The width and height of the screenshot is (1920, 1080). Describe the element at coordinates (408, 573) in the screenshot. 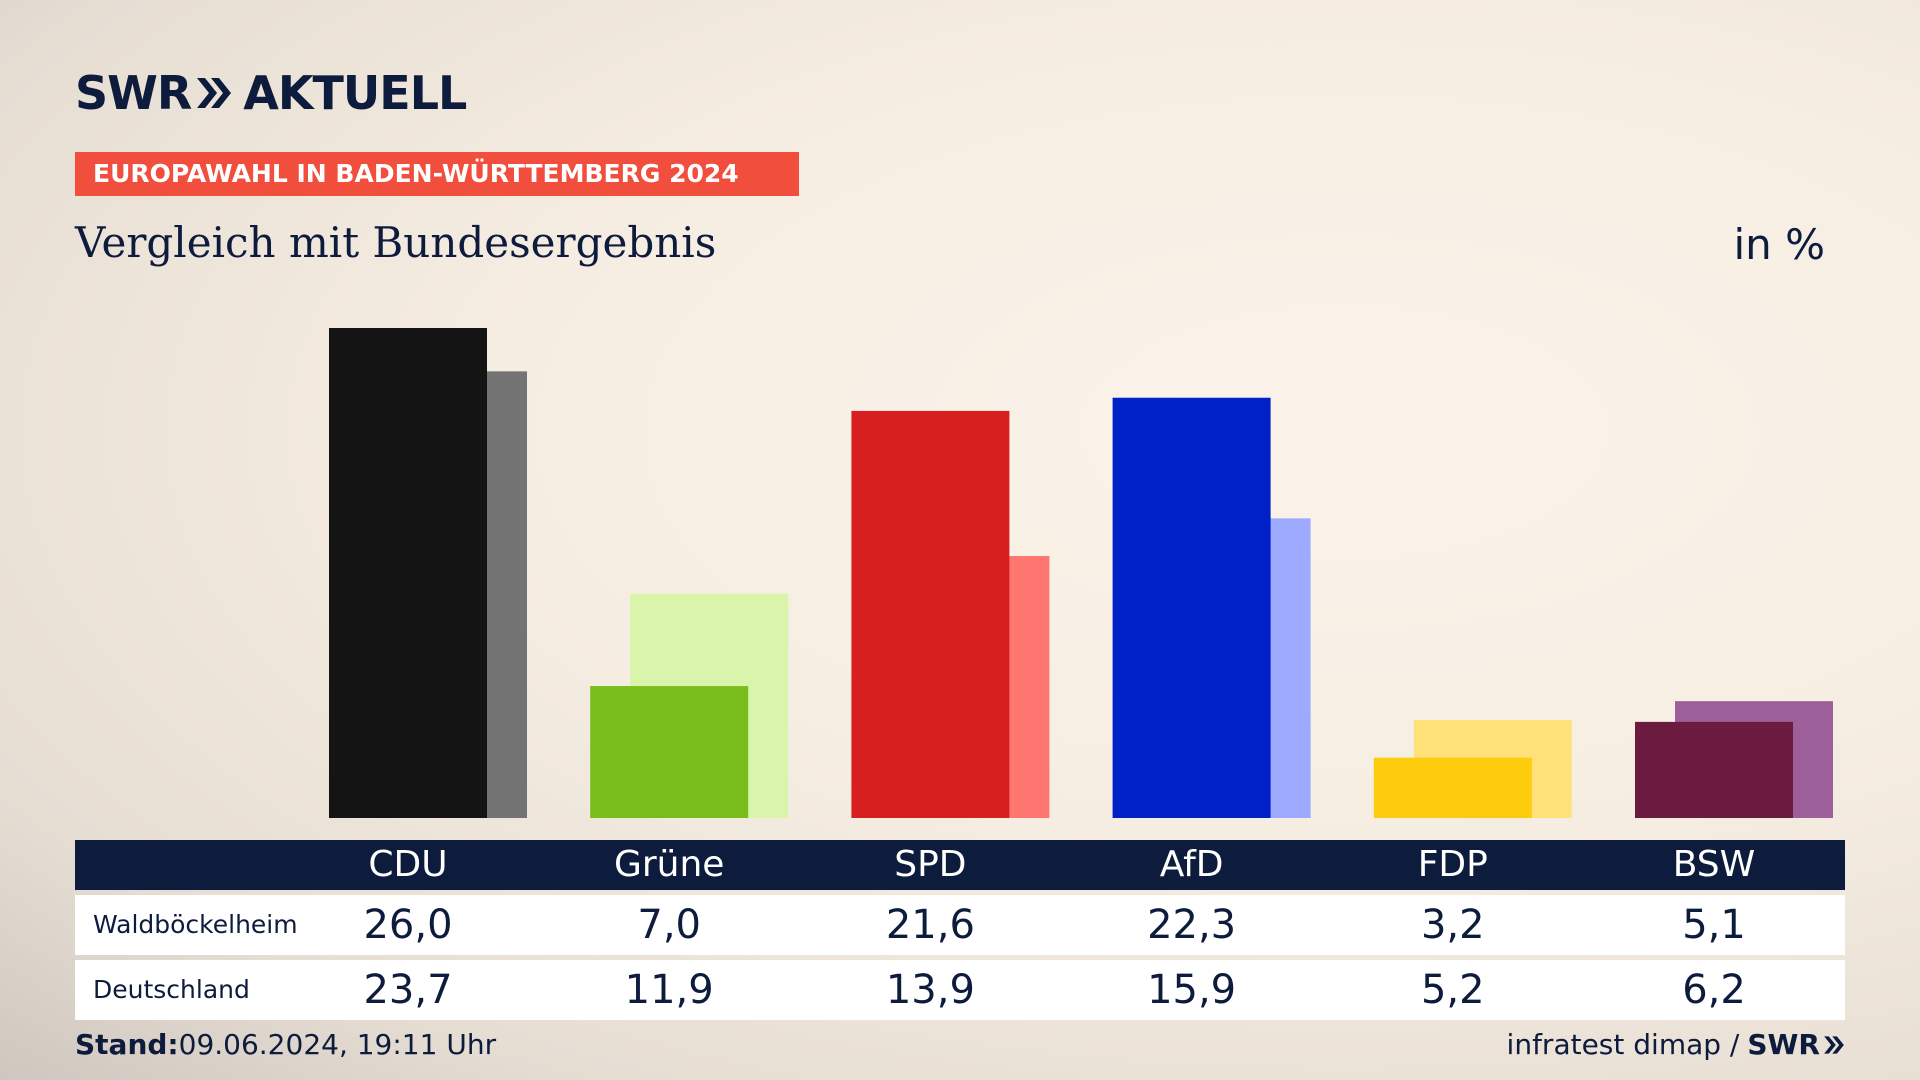

I see `bar-waldboeckelheim-cdu` at that location.